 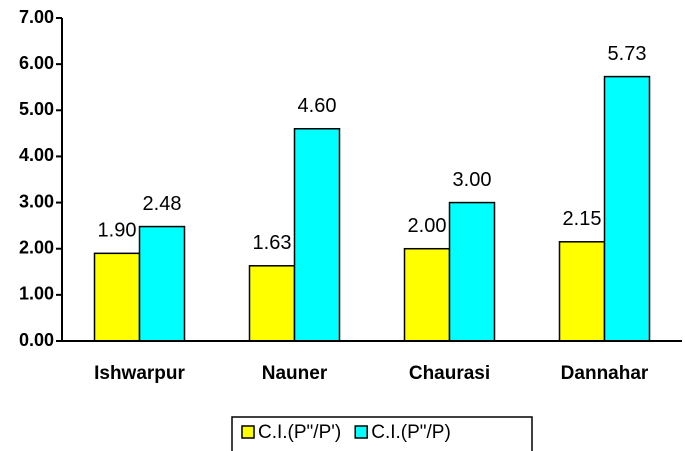 I want to click on x-tick-label: Nauner, so click(x=295, y=373).